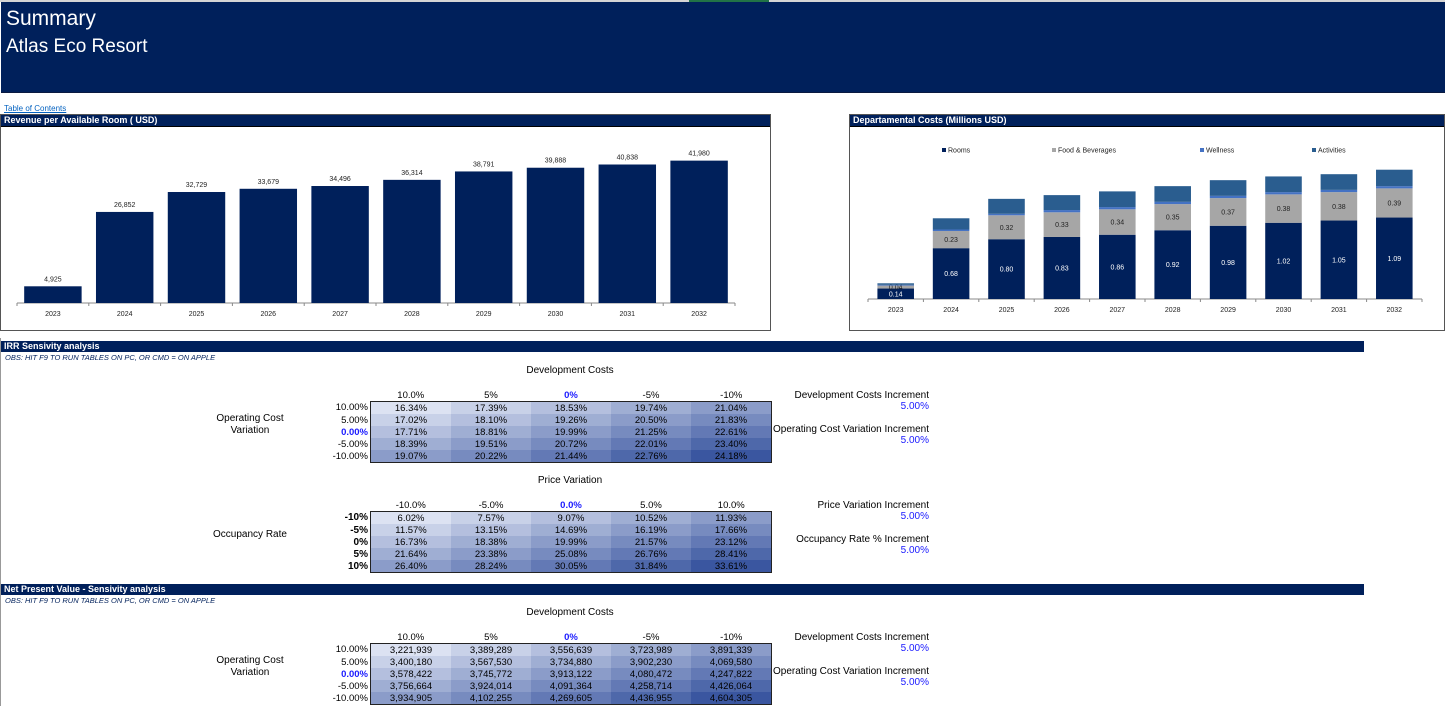  I want to click on table-cell: 20.72%, so click(571, 444).